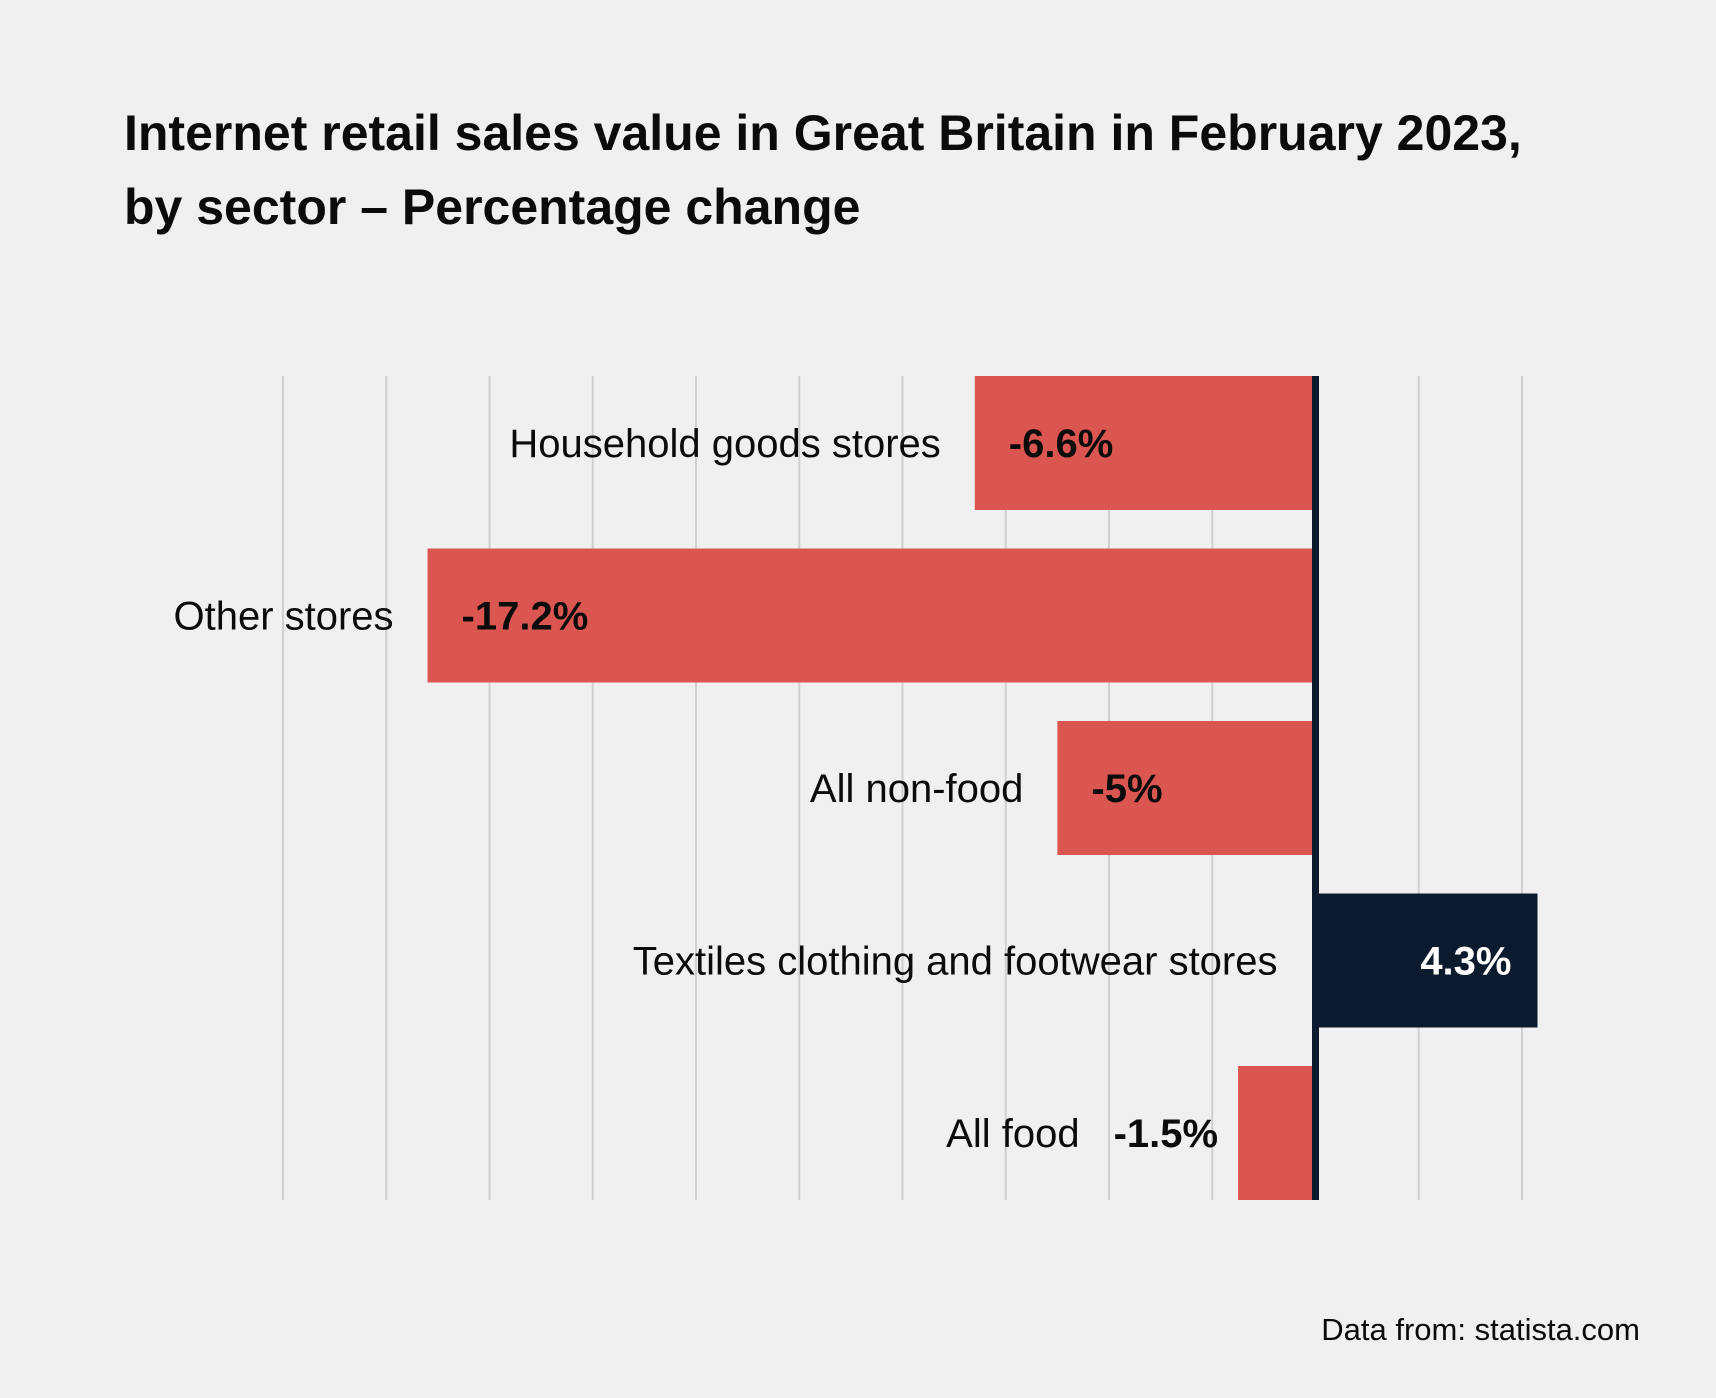  What do you see at coordinates (916, 789) in the screenshot?
I see `category-label: All non-food` at bounding box center [916, 789].